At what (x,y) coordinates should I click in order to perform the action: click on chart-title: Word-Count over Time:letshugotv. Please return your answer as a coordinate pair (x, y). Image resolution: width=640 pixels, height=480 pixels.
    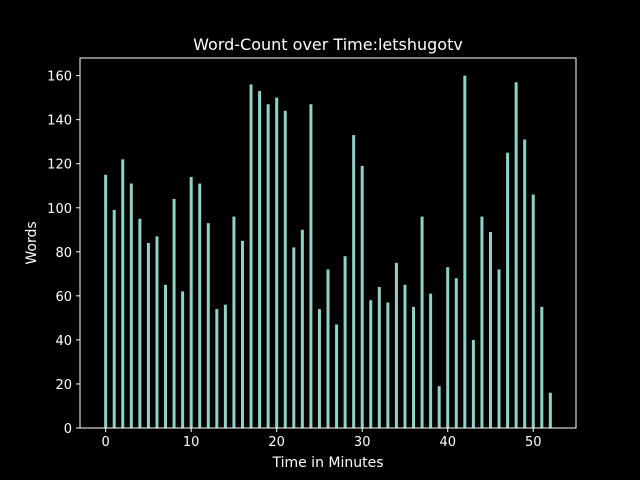
    Looking at the image, I should click on (328, 44).